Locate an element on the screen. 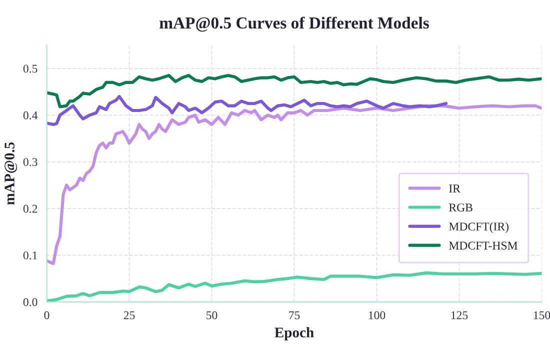 This screenshot has width=550, height=347. y-tick-label: 0.0 is located at coordinates (30, 302).